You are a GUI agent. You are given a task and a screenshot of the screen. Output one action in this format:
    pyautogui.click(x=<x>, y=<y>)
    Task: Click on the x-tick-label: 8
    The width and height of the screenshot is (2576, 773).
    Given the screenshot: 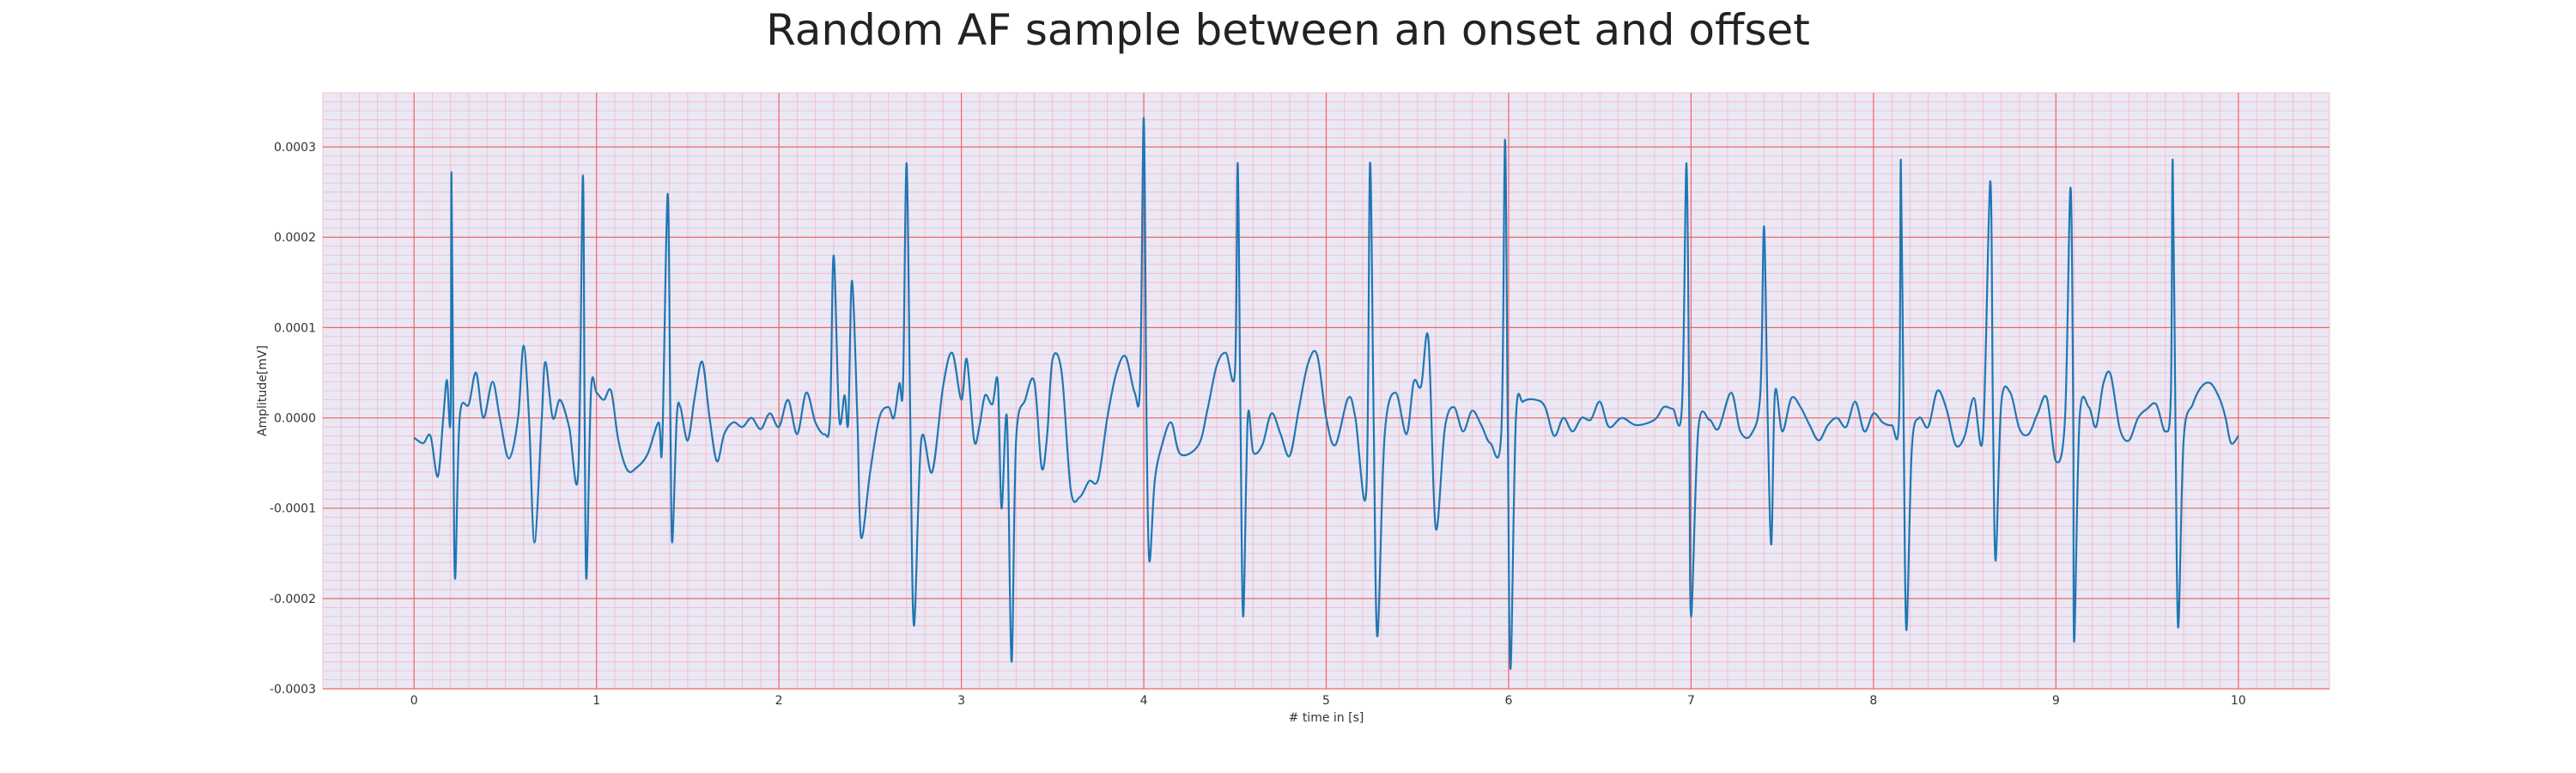 What is the action you would take?
    pyautogui.click(x=1873, y=701)
    